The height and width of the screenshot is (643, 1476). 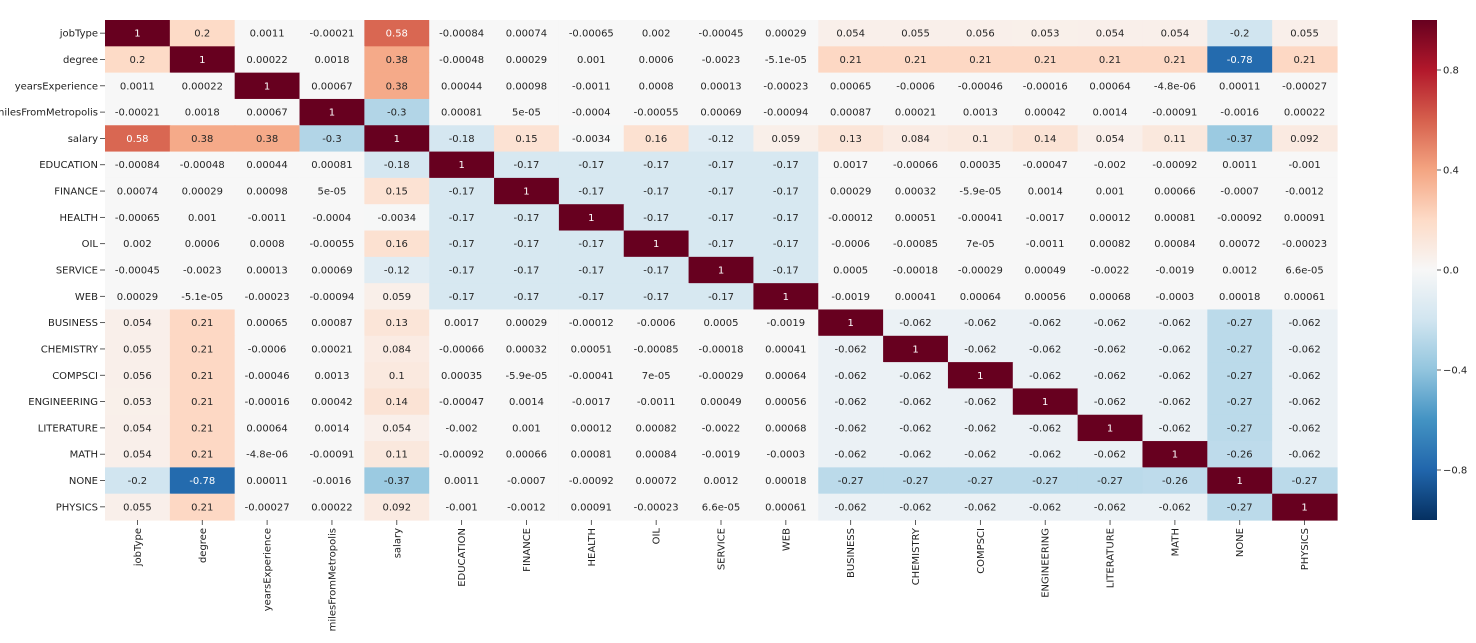 I want to click on cell-value-label: -0.0011, so click(x=591, y=86).